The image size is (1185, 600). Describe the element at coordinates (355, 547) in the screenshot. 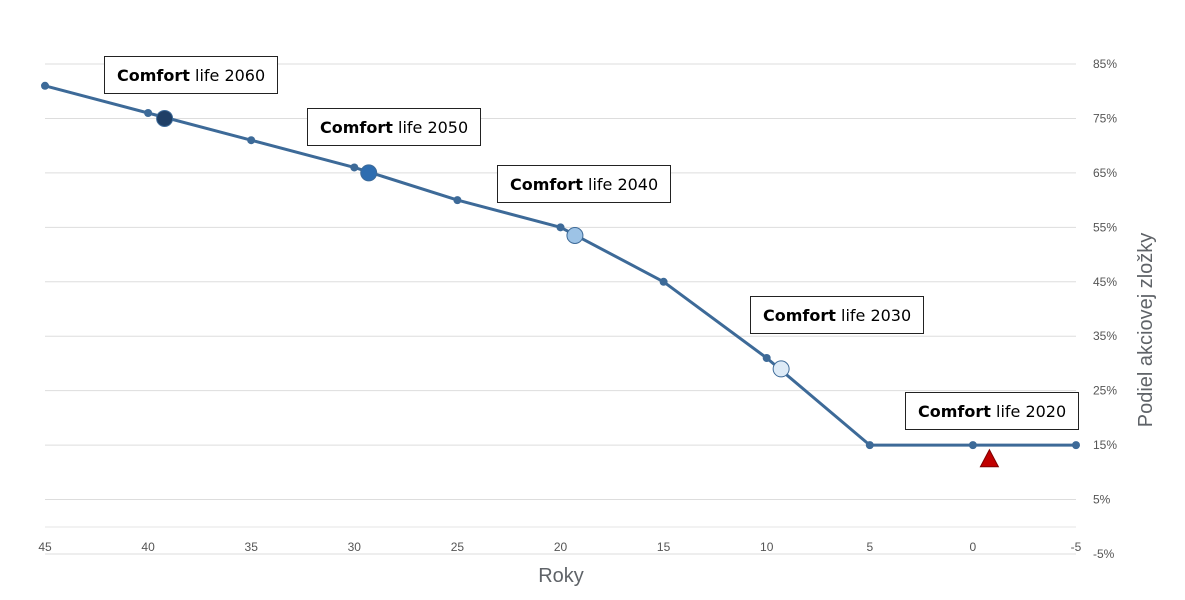

I see `x-tick-label: 30` at that location.